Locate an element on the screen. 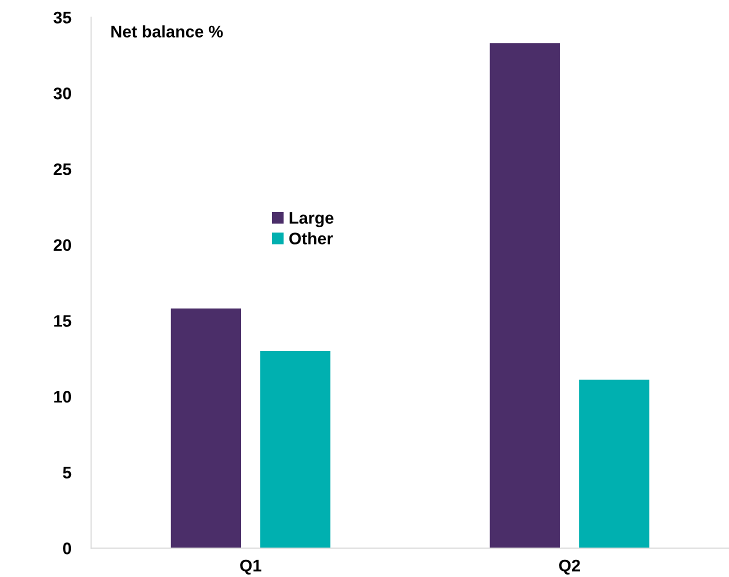 The width and height of the screenshot is (729, 577). y-tick-label: 30 is located at coordinates (62, 94).